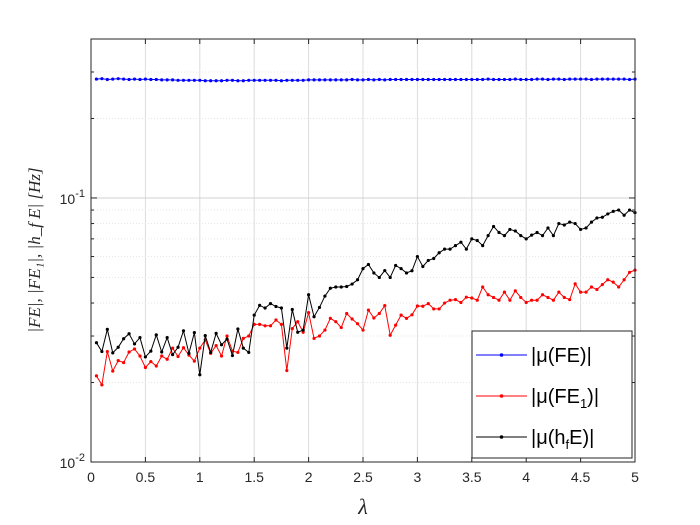  Describe the element at coordinates (72, 461) in the screenshot. I see `y-tick-label: 10-2` at that location.